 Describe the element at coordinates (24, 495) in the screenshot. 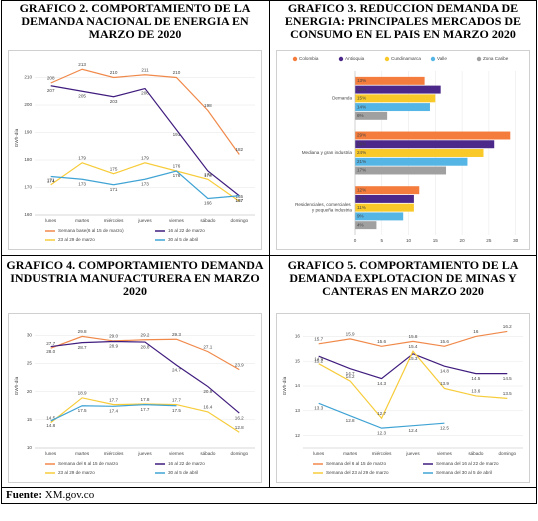

I see `source-label: Fuente:` at that location.